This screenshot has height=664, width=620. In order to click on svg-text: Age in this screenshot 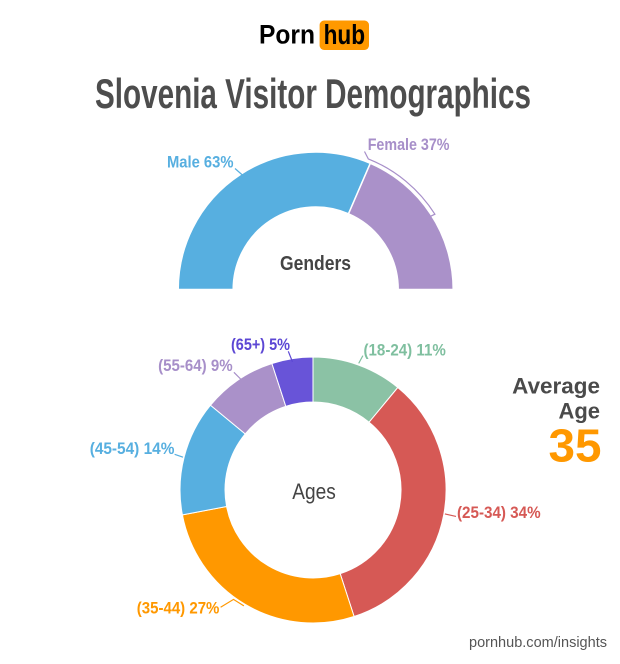, I will do `click(579, 411)`.